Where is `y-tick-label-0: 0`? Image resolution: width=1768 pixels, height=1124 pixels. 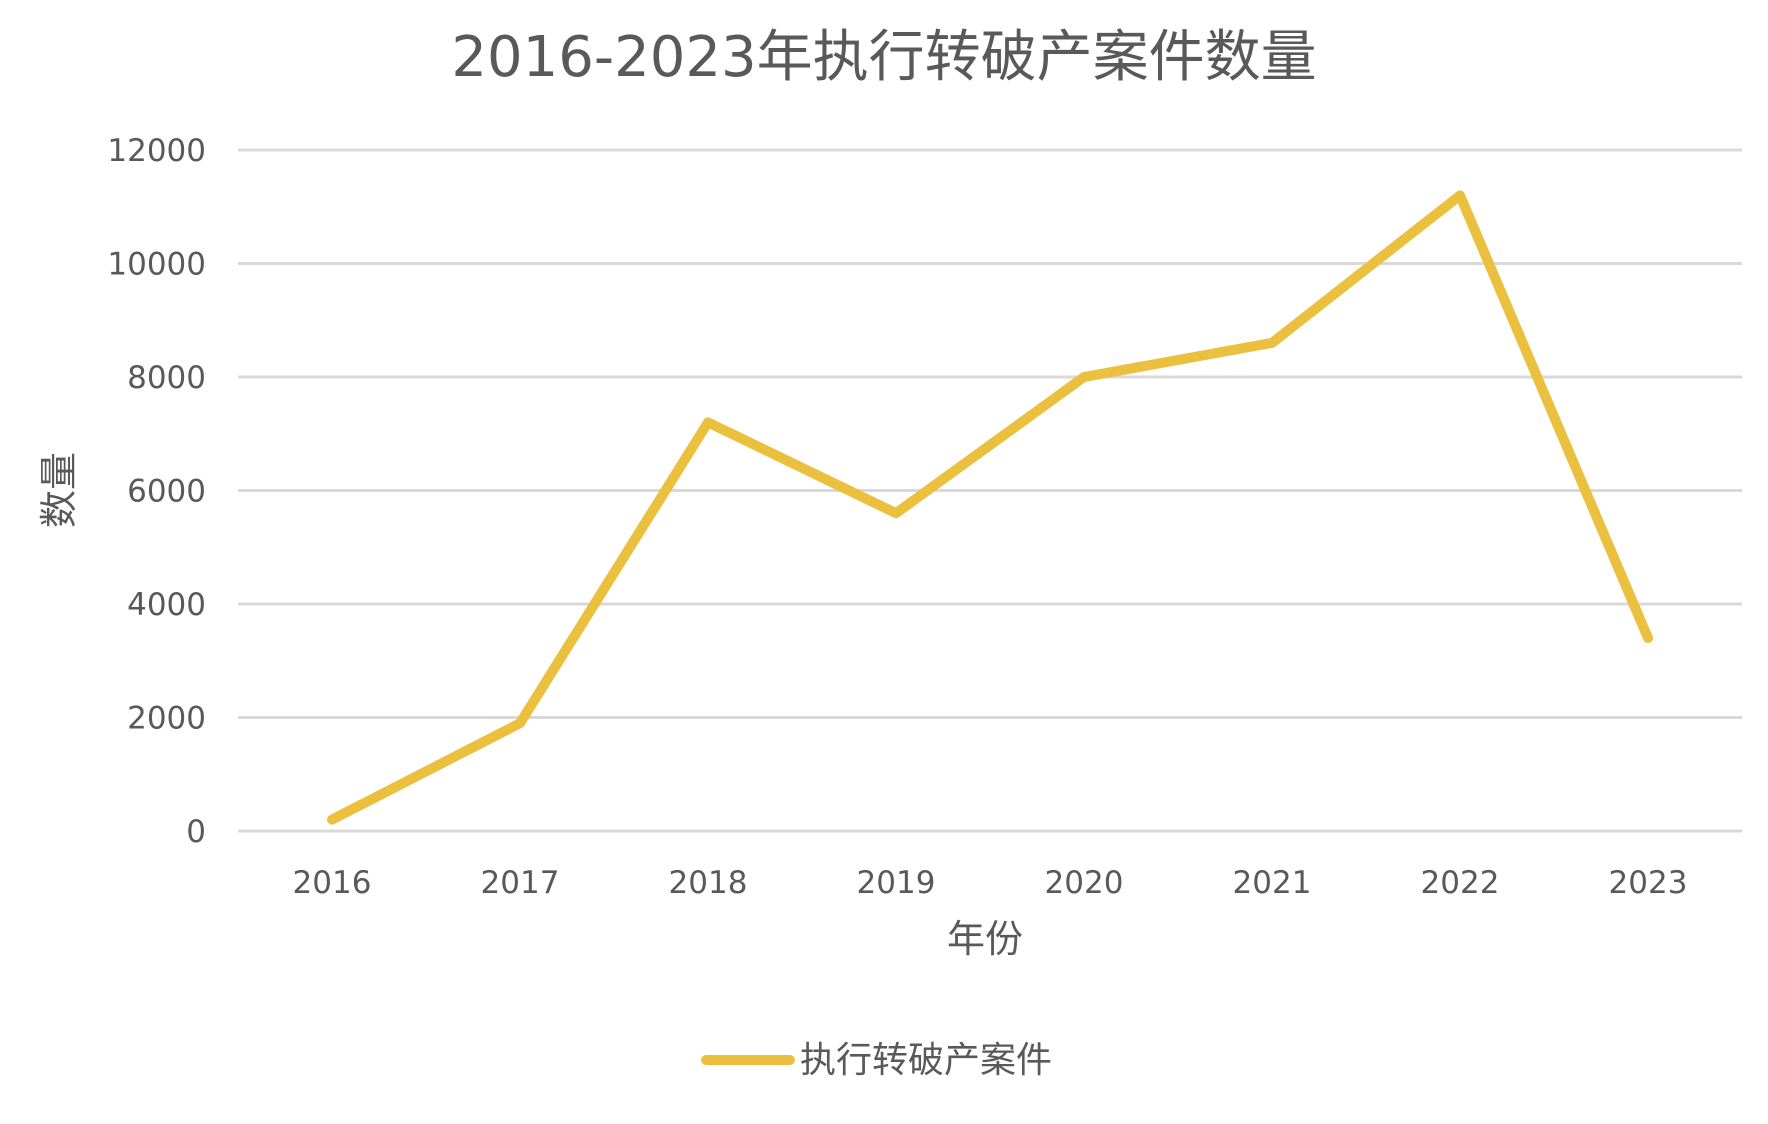
y-tick-label-0: 0 is located at coordinates (196, 832).